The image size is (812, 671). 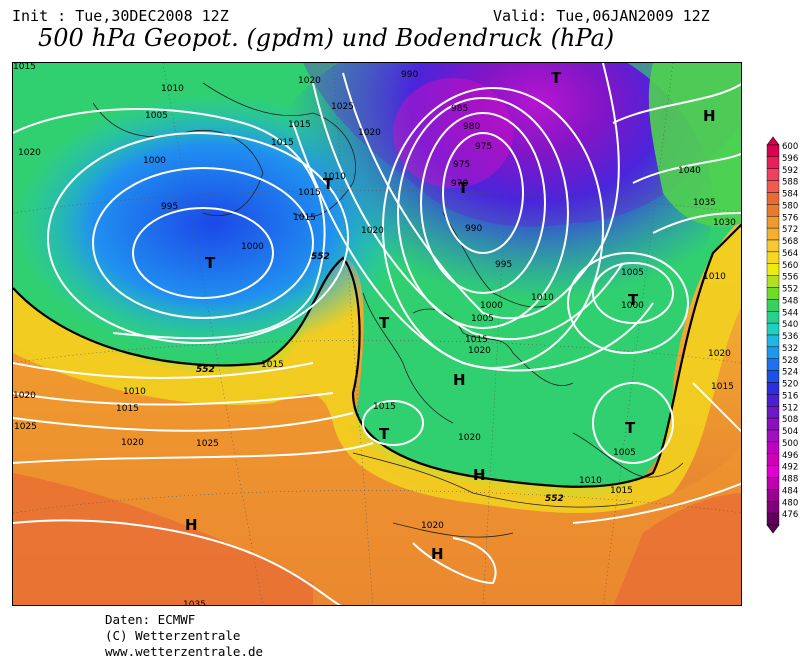 I want to click on credit-copyright: (C) Wetterzentrale, so click(x=173, y=635).